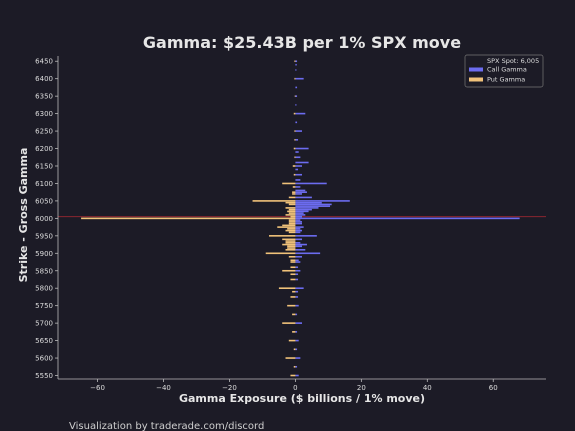 The width and height of the screenshot is (575, 431). I want to click on y-tick-label: 6200, so click(44, 149).